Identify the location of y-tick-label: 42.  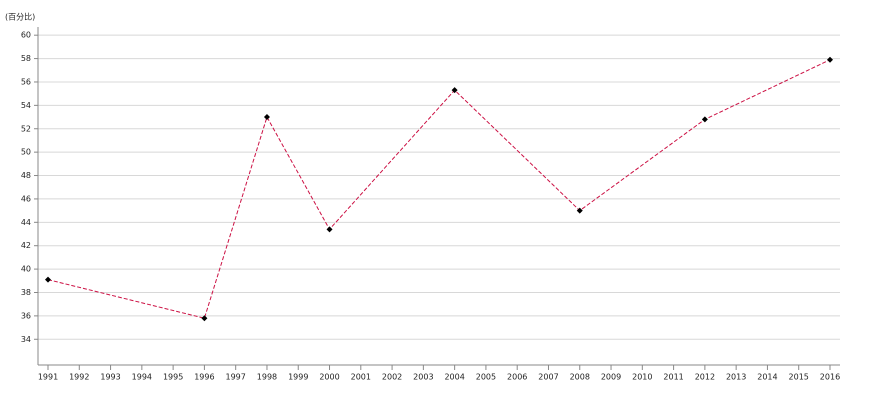
(26, 245).